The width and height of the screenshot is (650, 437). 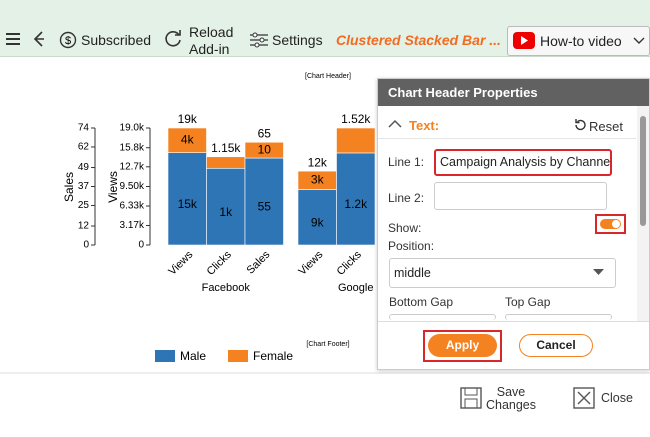 I want to click on show-toggle, so click(x=610, y=224).